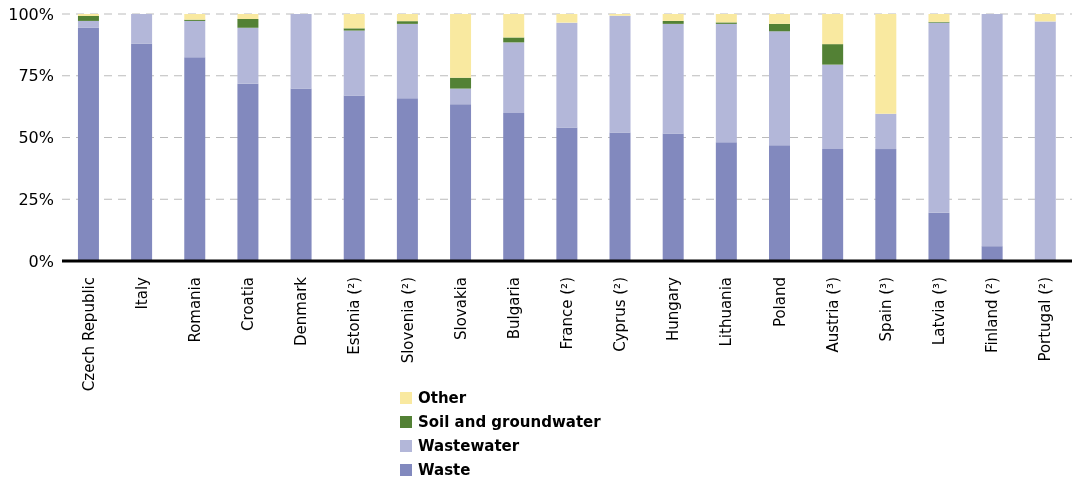  What do you see at coordinates (779, 302) in the screenshot?
I see `x-tick-label: Poland` at bounding box center [779, 302].